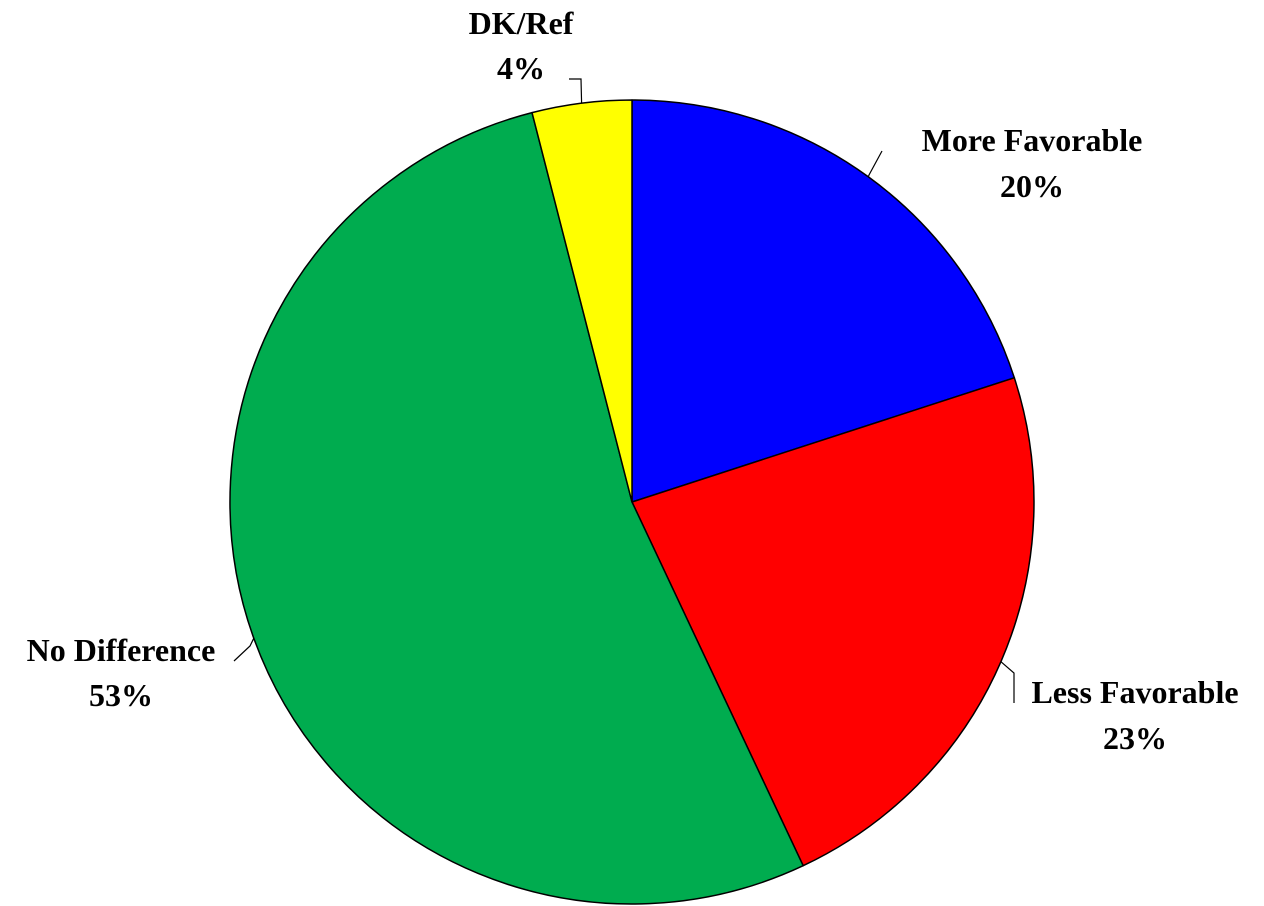 Image resolution: width=1264 pixels, height=906 pixels. What do you see at coordinates (875, 164) in the screenshot?
I see `leader-line-more-favorable` at bounding box center [875, 164].